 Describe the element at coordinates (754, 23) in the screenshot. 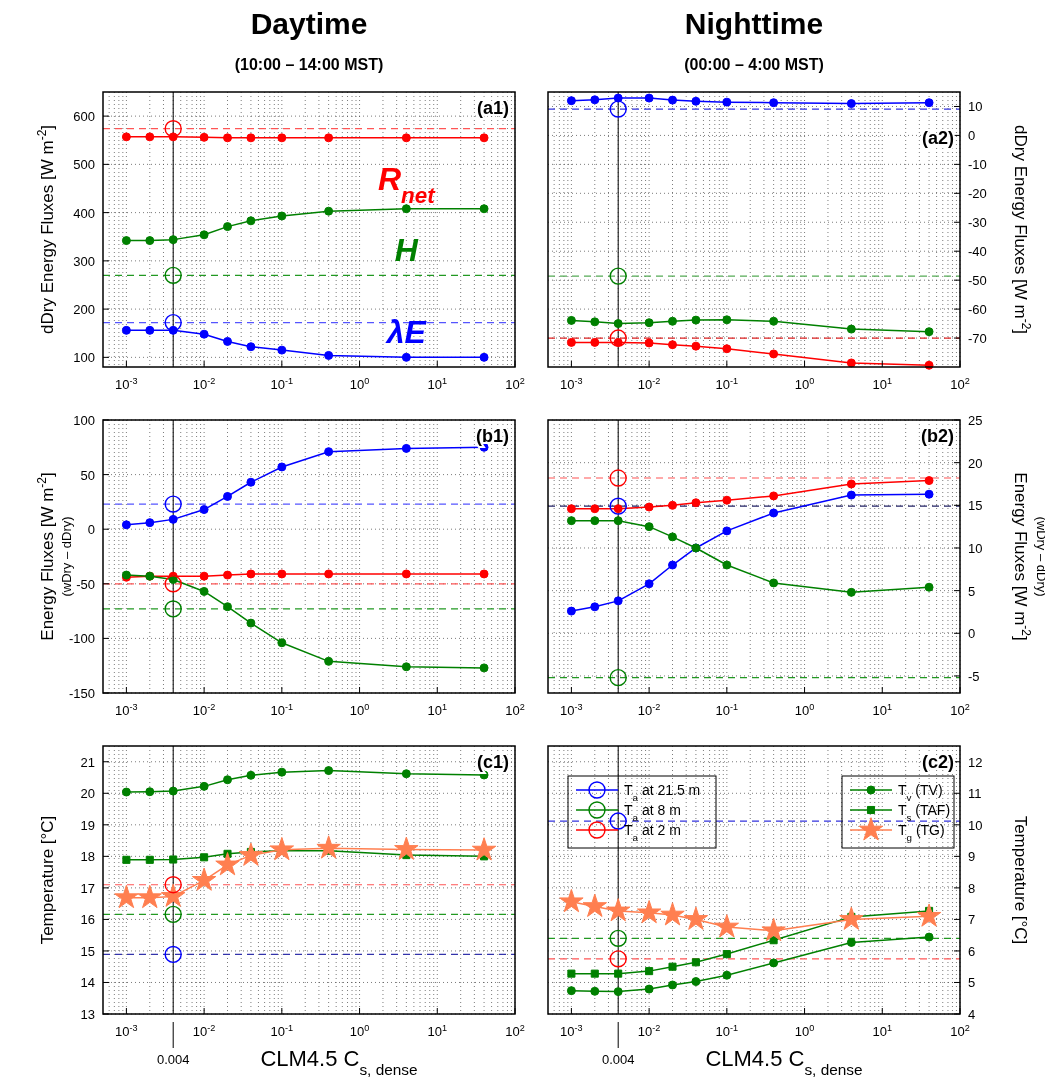

I see `chart-title: Nighttime` at that location.